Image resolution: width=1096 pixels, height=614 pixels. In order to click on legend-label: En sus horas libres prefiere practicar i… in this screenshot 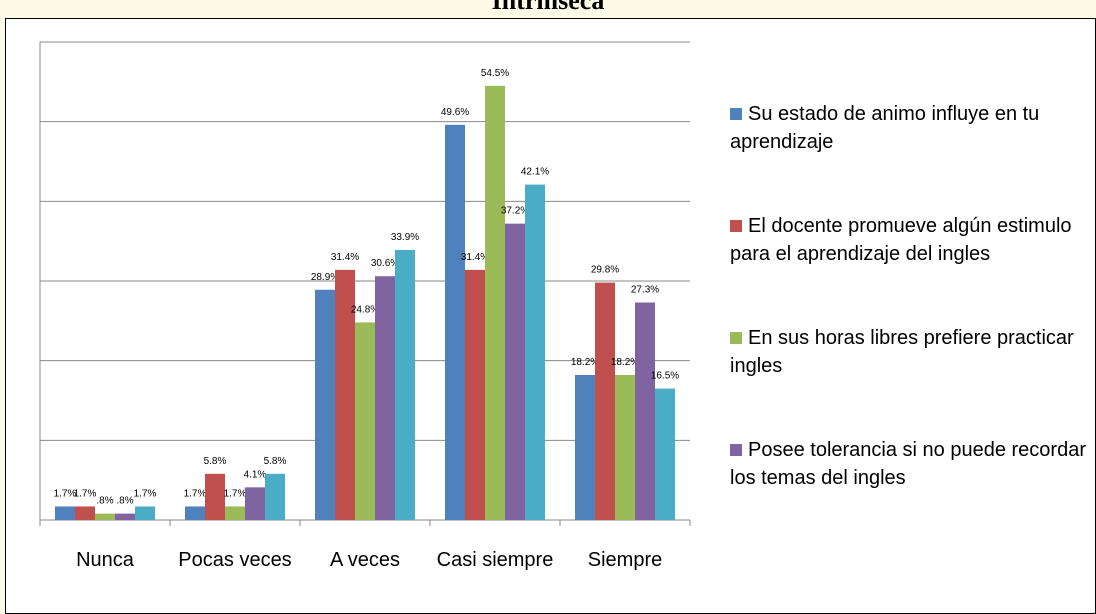, I will do `click(902, 352)`.